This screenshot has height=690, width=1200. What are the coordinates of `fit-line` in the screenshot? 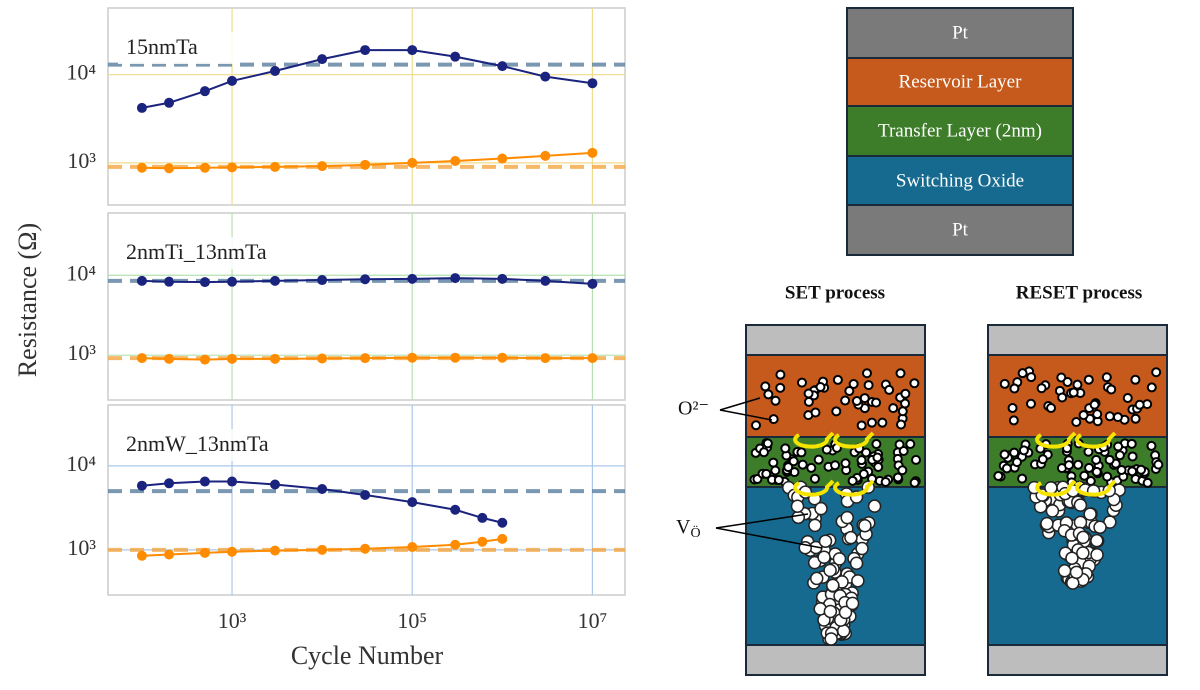 It's located at (367, 79).